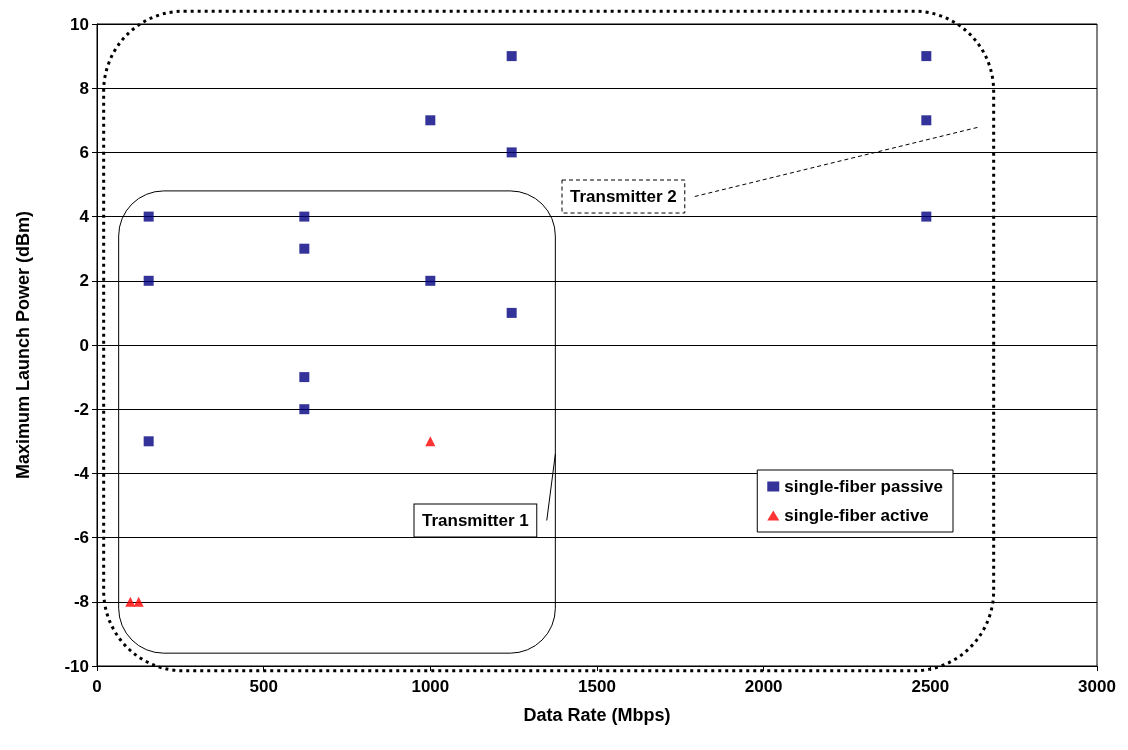  Describe the element at coordinates (76, 666) in the screenshot. I see `y-tick-label: -10` at that location.